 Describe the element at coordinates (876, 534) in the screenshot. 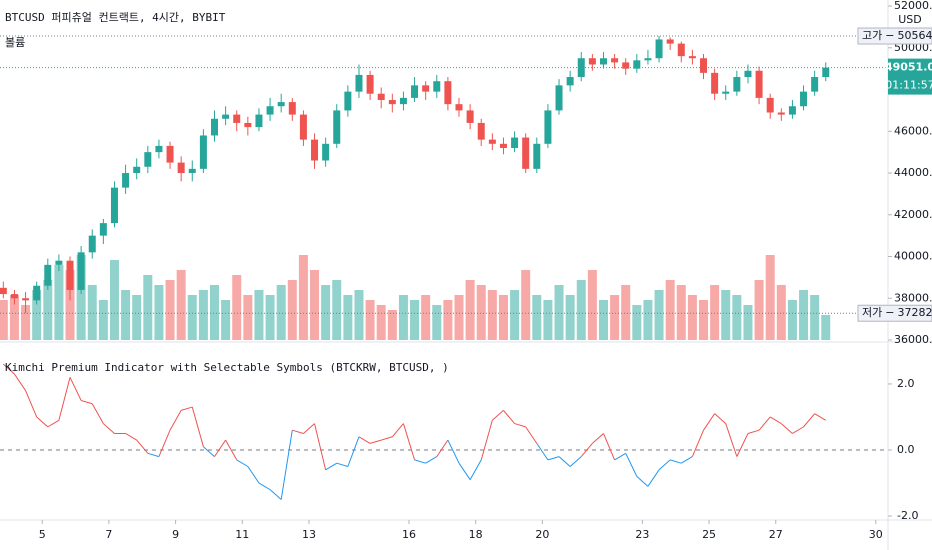

I see `x-tick-label: 30` at that location.